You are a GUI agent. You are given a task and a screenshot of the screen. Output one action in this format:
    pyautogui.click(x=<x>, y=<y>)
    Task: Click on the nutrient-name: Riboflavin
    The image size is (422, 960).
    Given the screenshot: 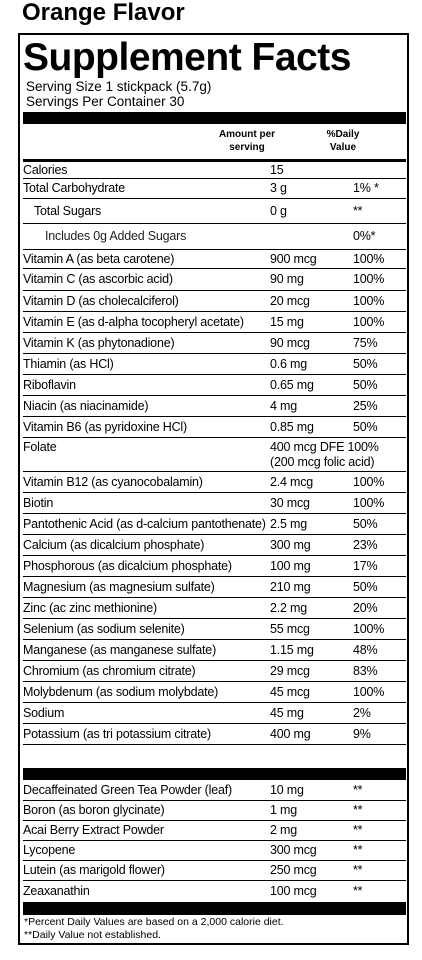 What is the action you would take?
    pyautogui.click(x=49, y=385)
    